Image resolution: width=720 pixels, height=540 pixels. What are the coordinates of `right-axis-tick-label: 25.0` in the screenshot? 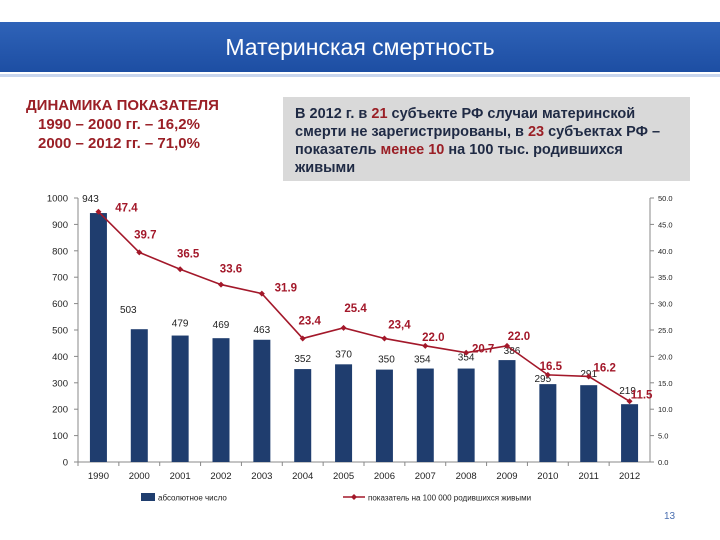 It's located at (665, 330).